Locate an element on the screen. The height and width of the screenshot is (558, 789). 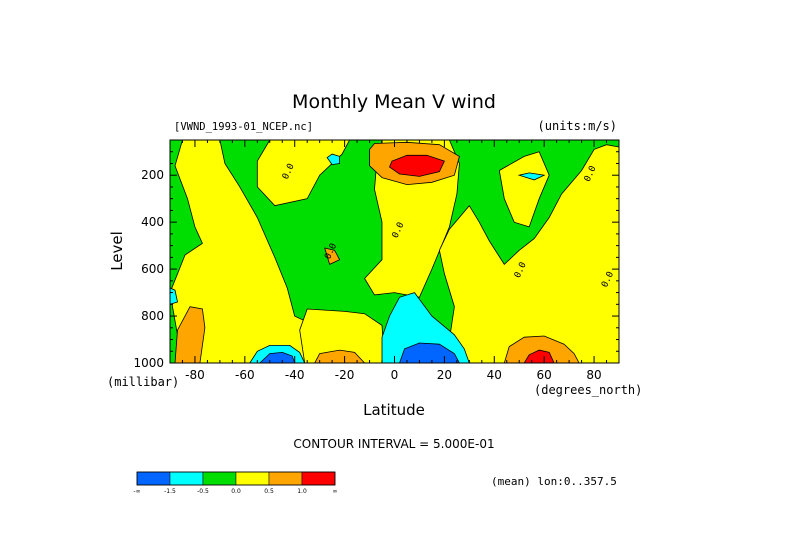
colorbar-label: -0.5 is located at coordinates (203, 491).